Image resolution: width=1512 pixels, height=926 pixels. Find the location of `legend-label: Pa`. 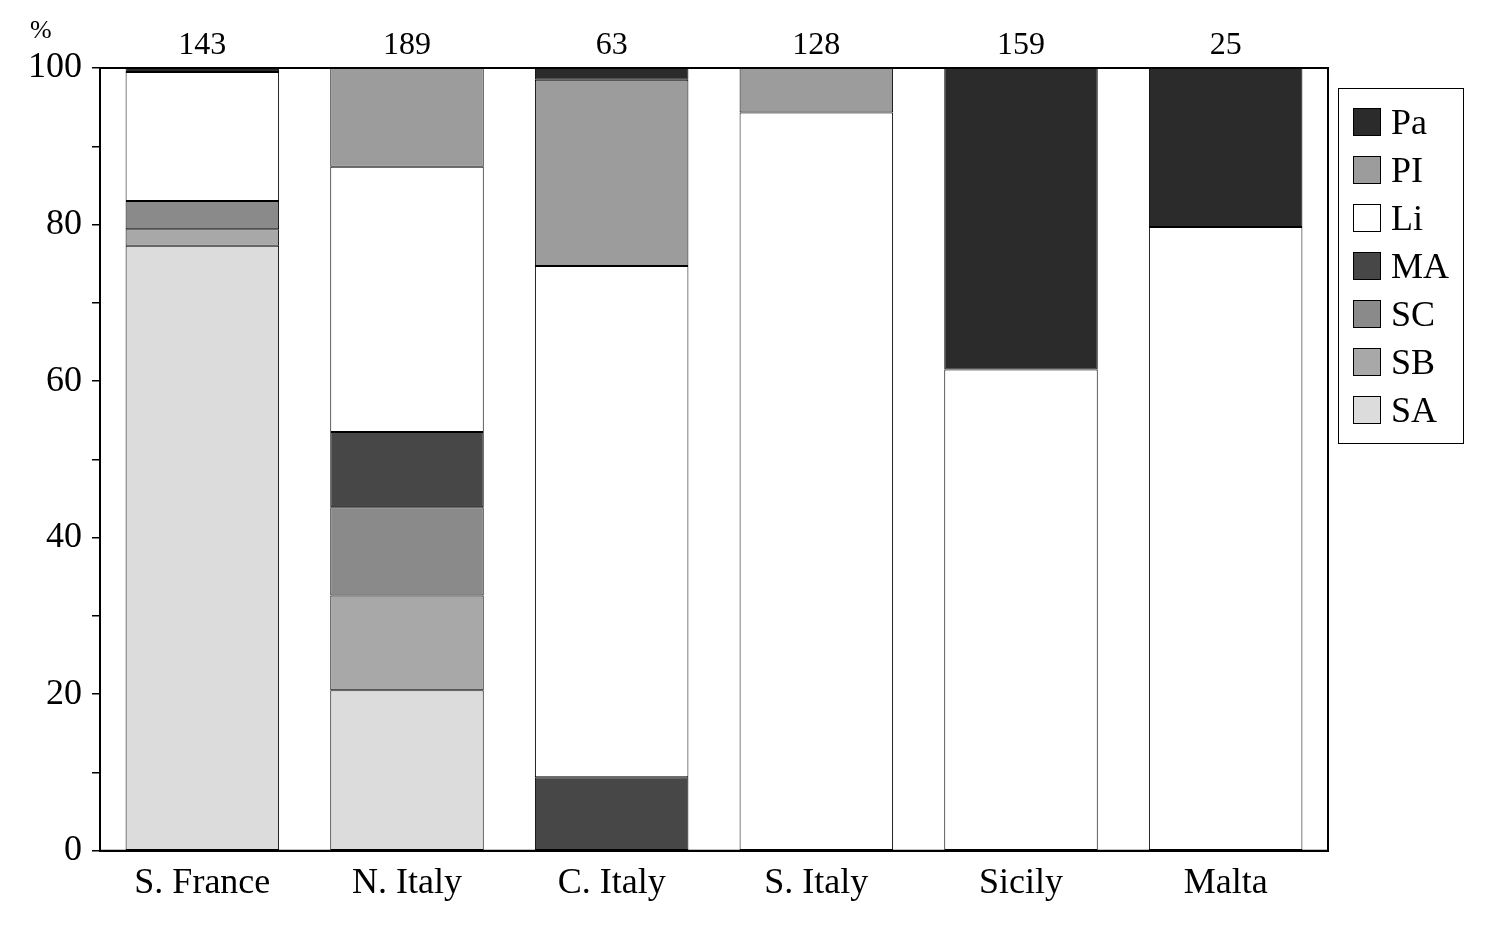

legend-label: Pa is located at coordinates (1409, 122).